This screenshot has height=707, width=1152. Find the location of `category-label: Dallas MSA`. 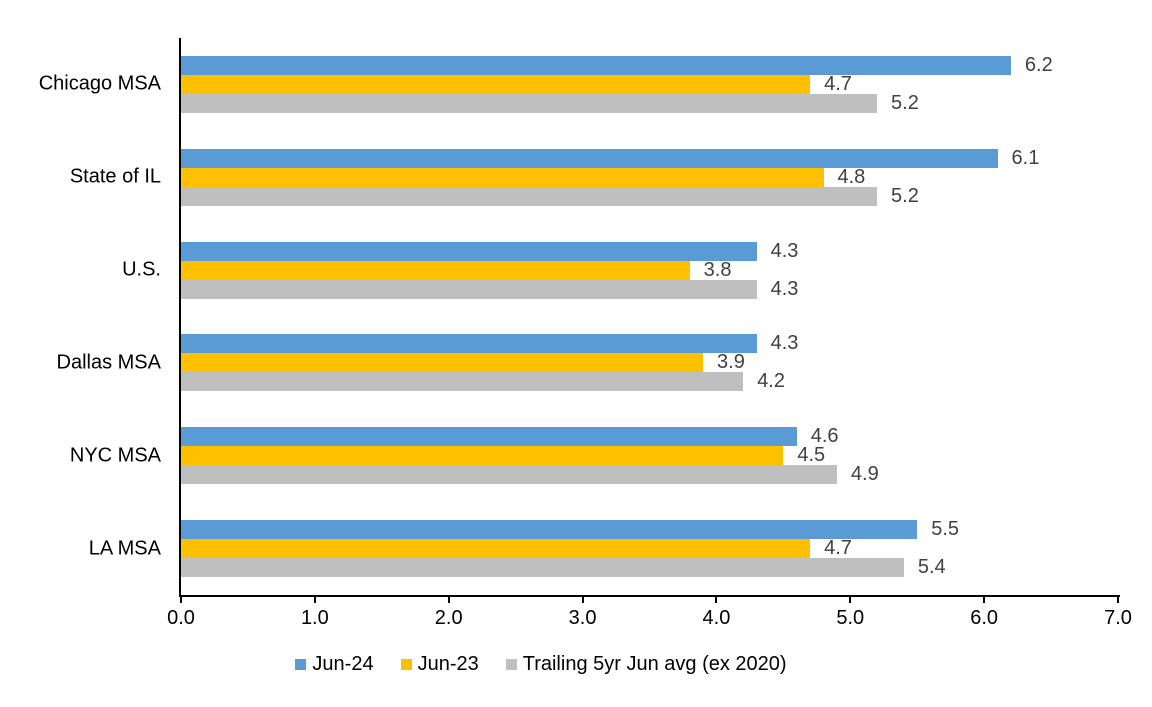

category-label: Dallas MSA is located at coordinates (108, 362).